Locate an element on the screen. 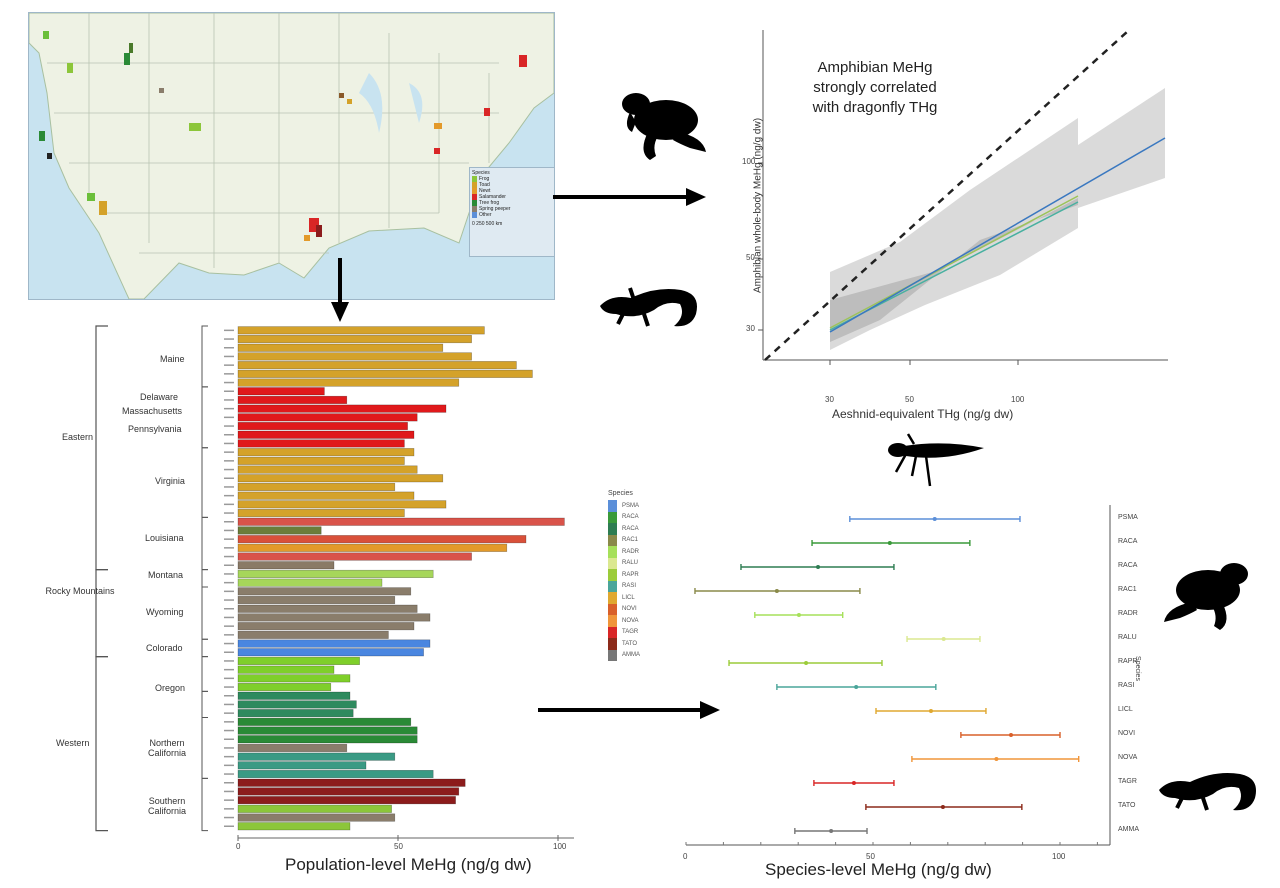  state-label: Maine is located at coordinates (172, 359).